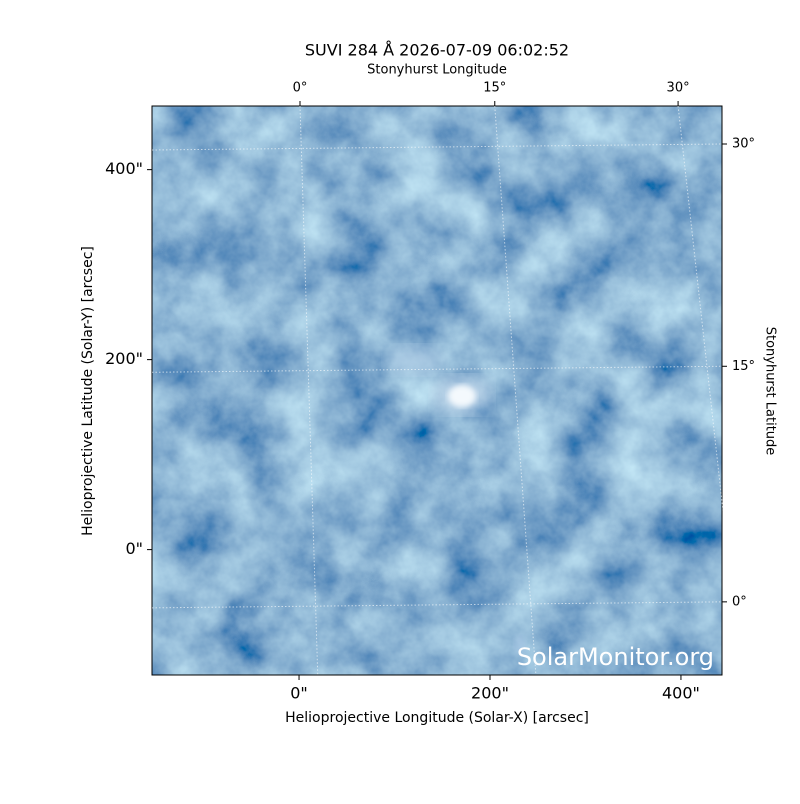  Describe the element at coordinates (681, 693) in the screenshot. I see `x-tick-label: 400"` at that location.